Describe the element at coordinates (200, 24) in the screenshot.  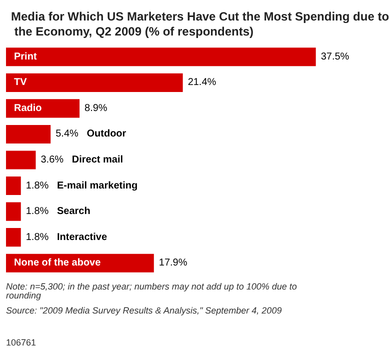
I see `chart-title: Media for Which US Marketers Have Cut the Most Spending due to the Economy, Q2 2009 (% of respondents)` at that location.